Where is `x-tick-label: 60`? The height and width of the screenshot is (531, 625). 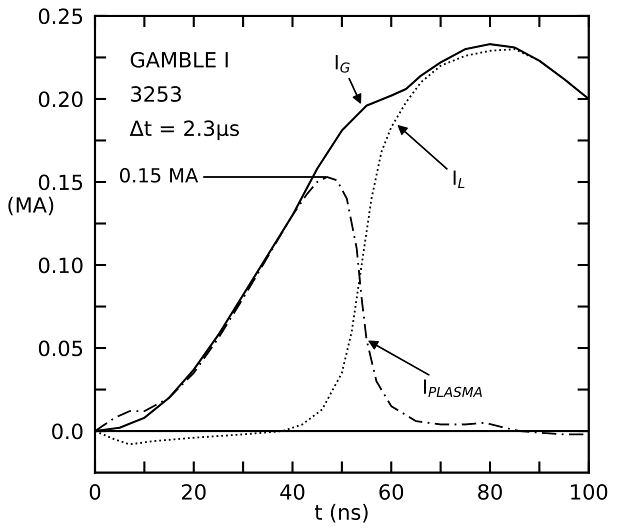 x-tick-label: 60 is located at coordinates (391, 492).